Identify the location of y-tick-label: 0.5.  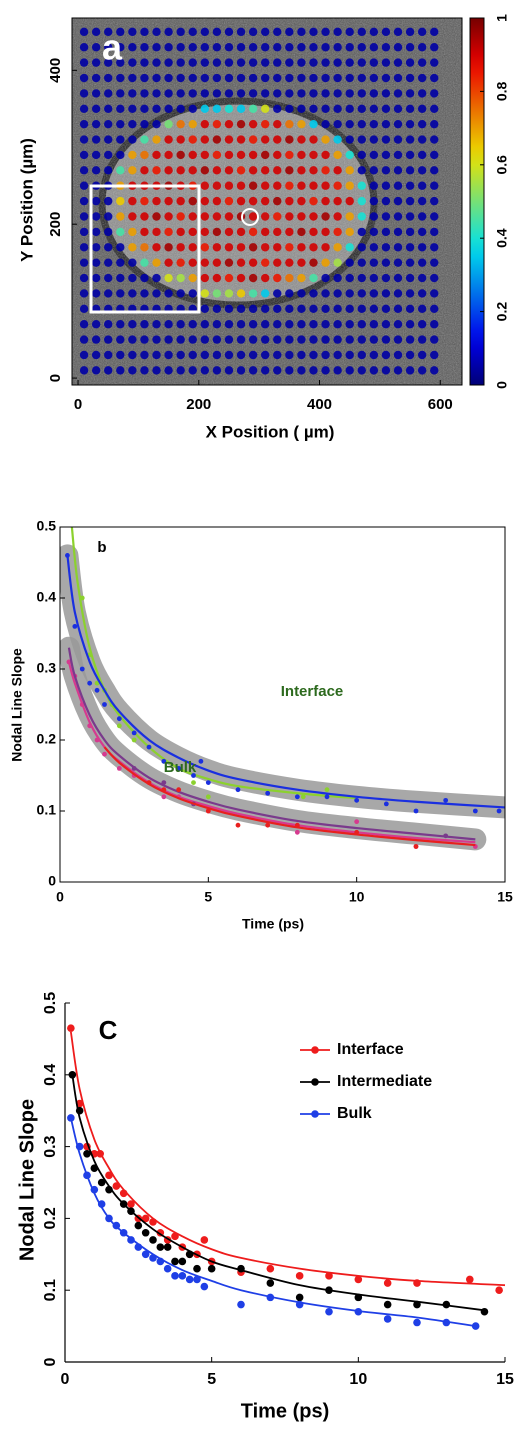
(47, 526).